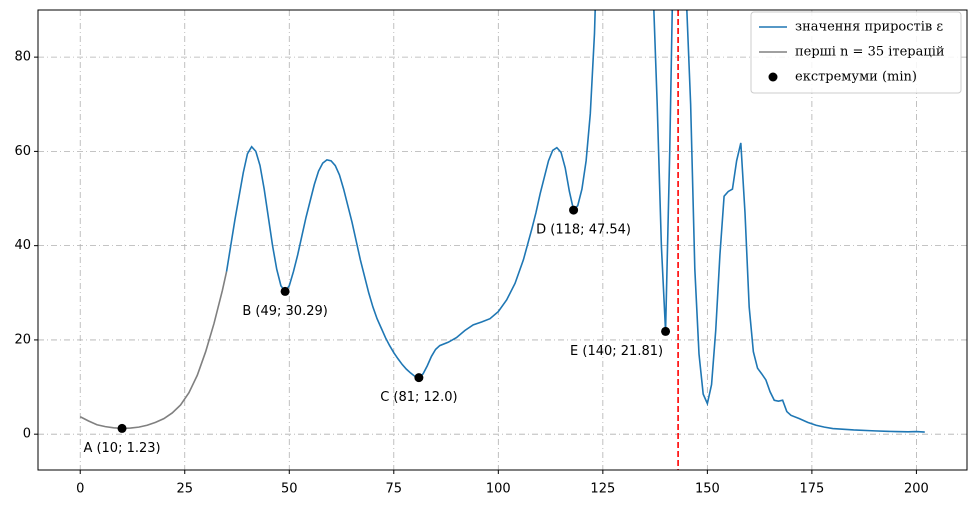 The image size is (977, 505). I want to click on y-tick-label: 60, so click(22, 151).